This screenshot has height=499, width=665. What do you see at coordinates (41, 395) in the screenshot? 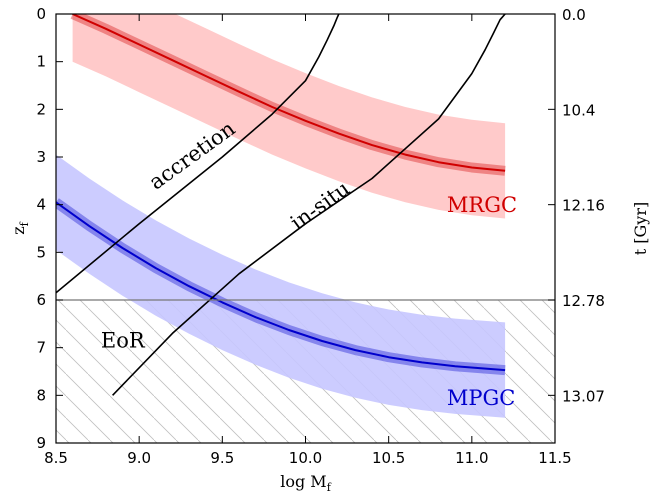
I see `y-tick-label: 8` at bounding box center [41, 395].